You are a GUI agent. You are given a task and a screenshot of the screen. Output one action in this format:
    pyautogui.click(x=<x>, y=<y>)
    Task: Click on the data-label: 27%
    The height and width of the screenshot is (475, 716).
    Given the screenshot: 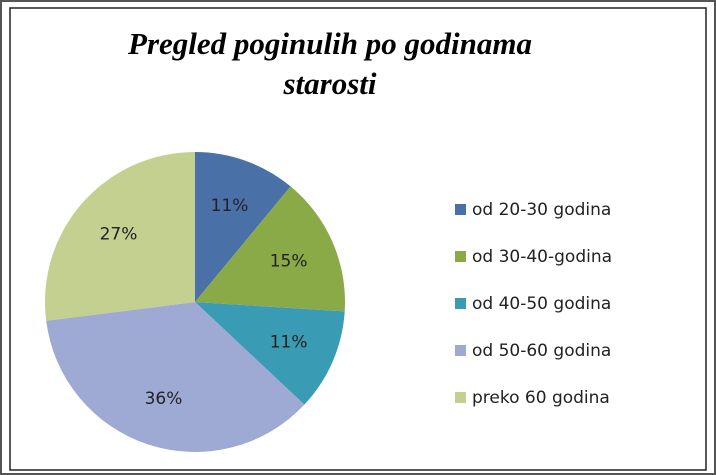 What is the action you would take?
    pyautogui.click(x=119, y=235)
    